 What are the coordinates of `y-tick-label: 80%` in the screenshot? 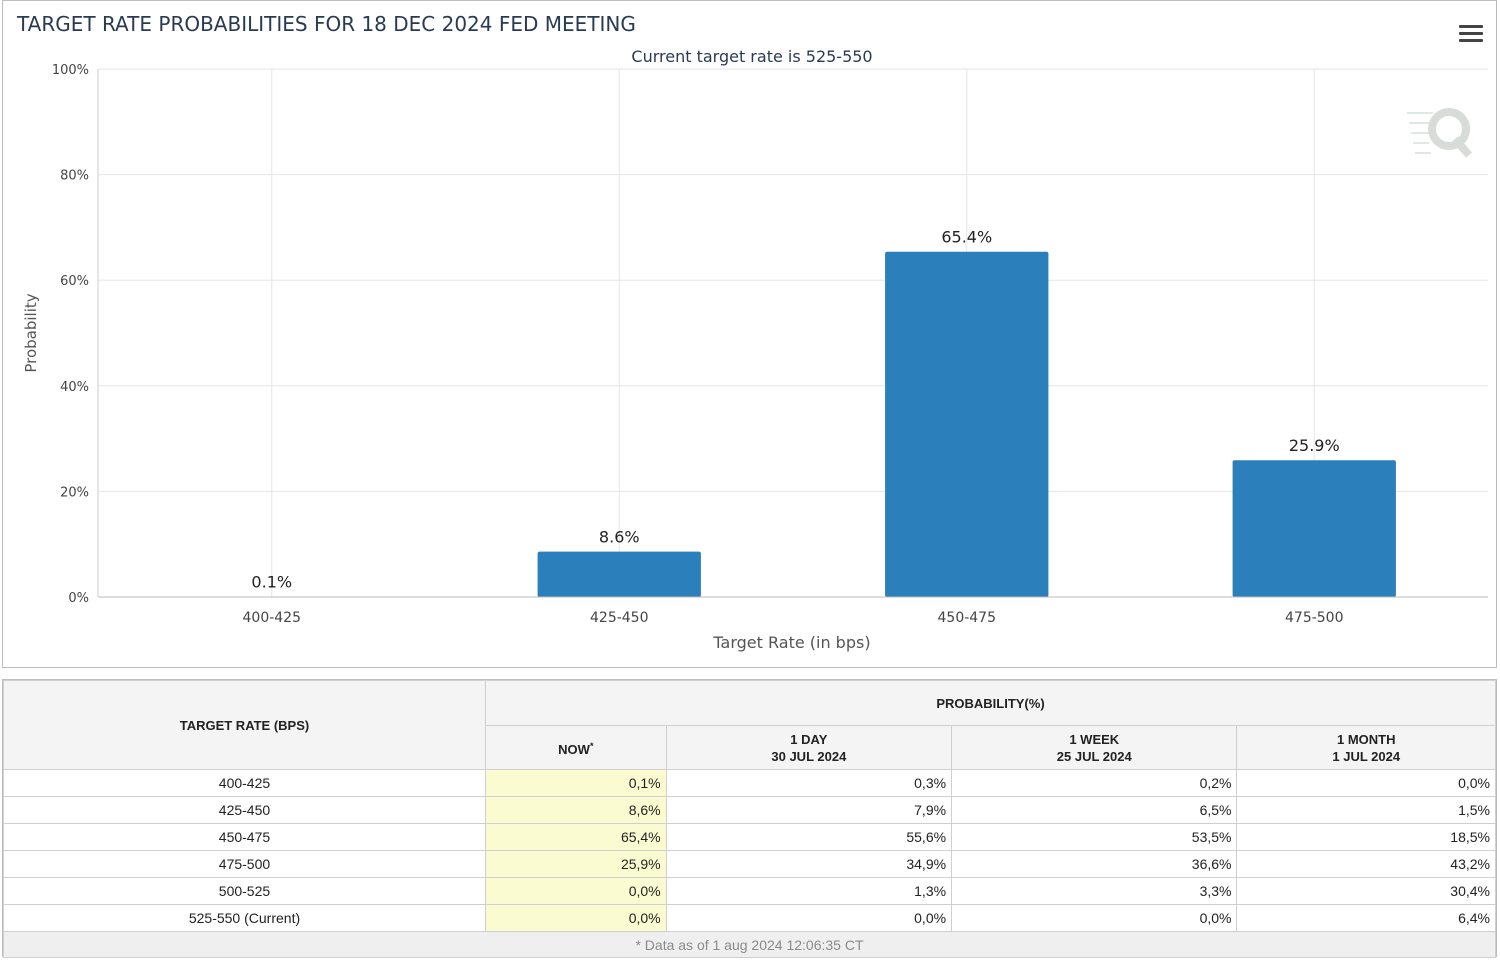 It's located at (74, 176).